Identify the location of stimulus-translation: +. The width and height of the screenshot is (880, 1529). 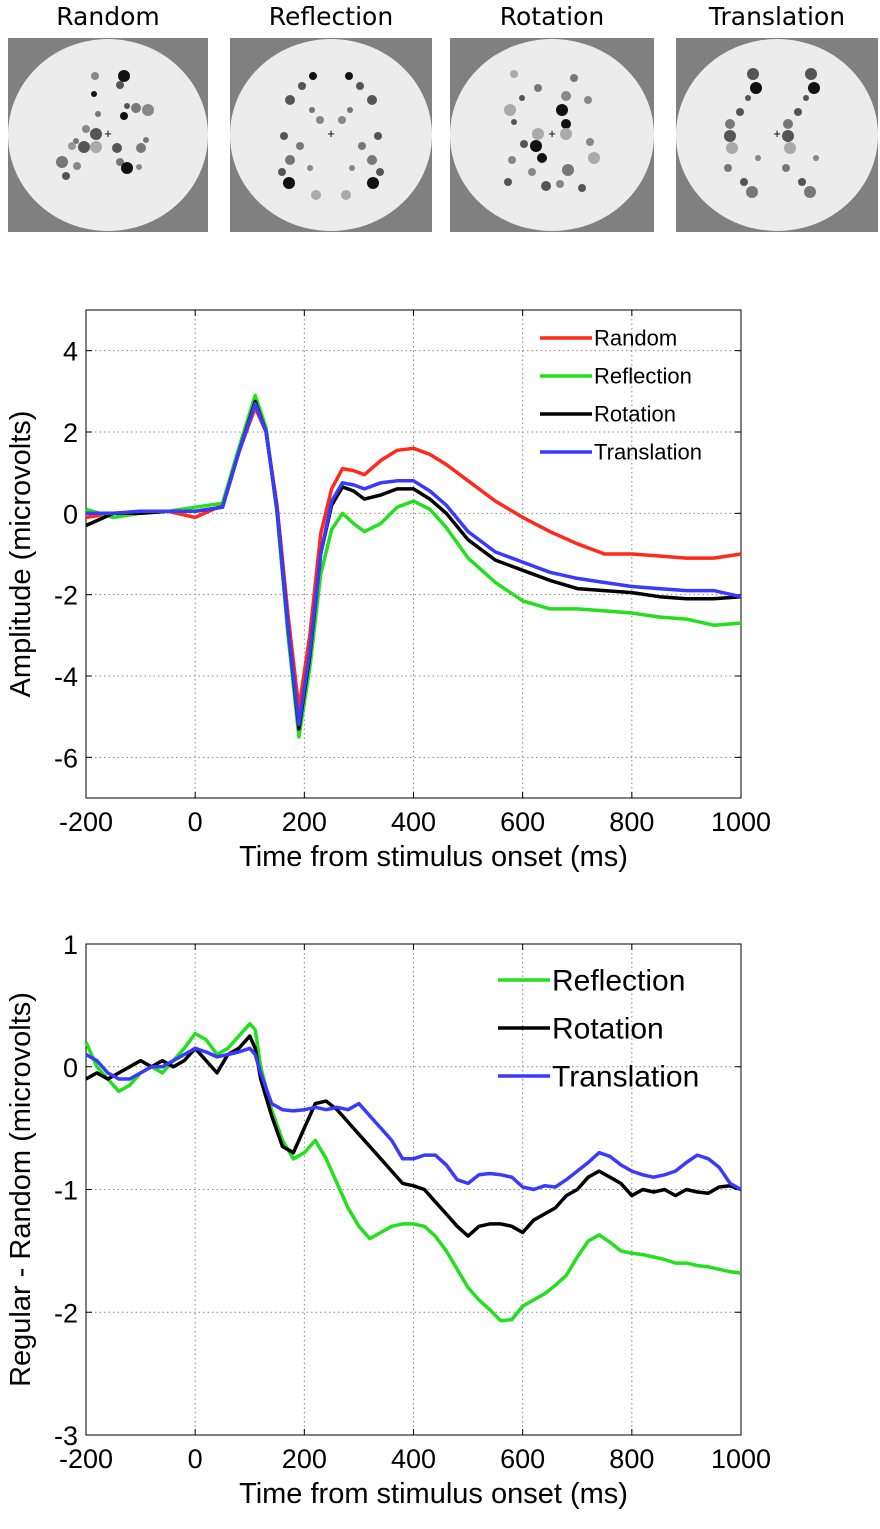
(777, 135).